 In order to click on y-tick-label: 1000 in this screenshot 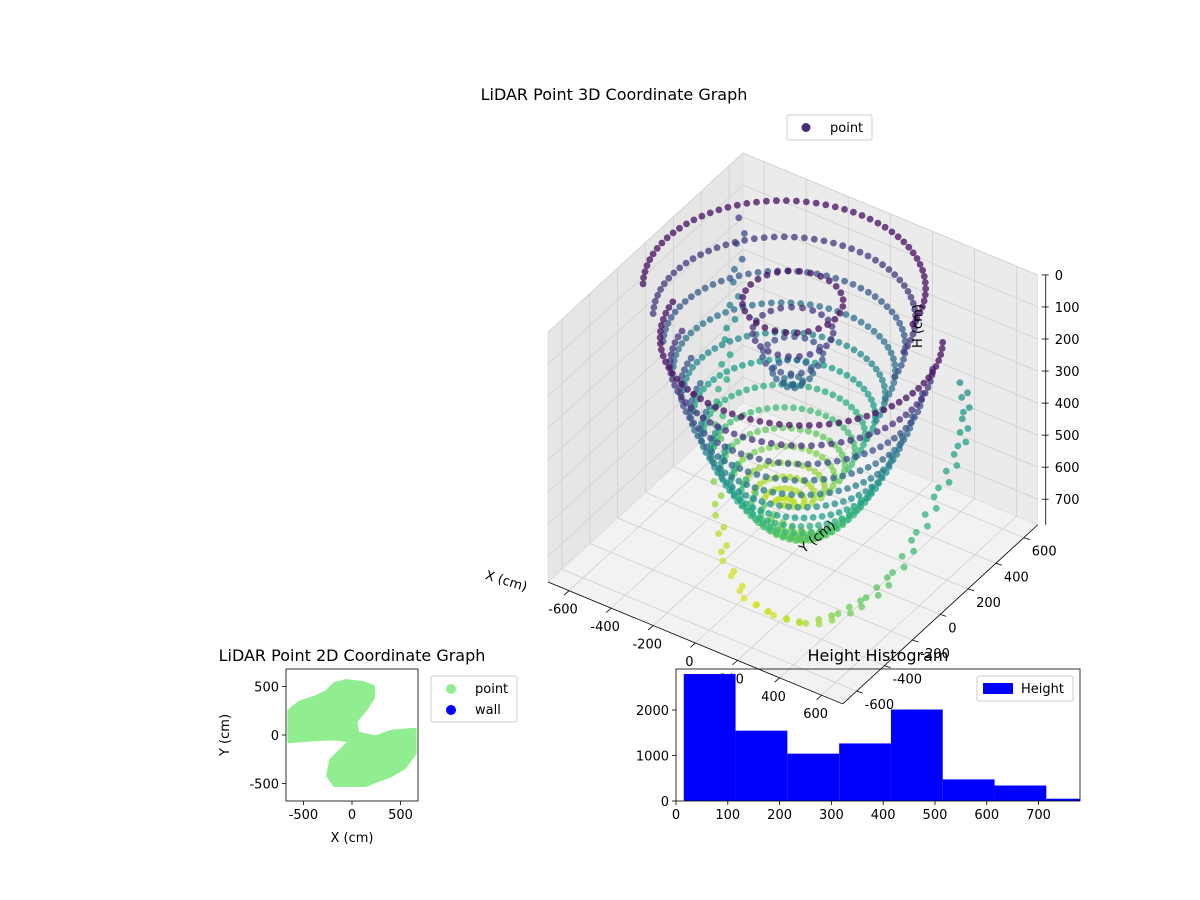, I will do `click(652, 756)`.